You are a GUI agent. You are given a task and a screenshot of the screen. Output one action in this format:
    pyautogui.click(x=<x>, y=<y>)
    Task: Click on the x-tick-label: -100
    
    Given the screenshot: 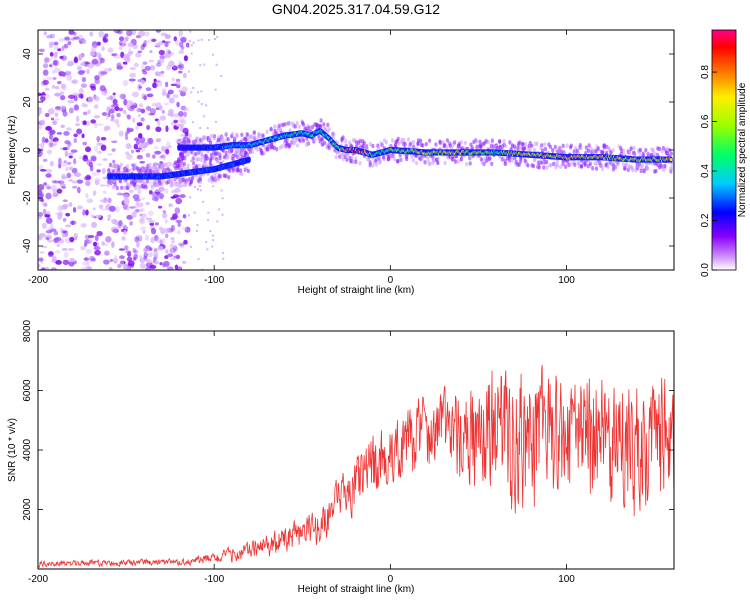 What is the action you would take?
    pyautogui.click(x=214, y=280)
    